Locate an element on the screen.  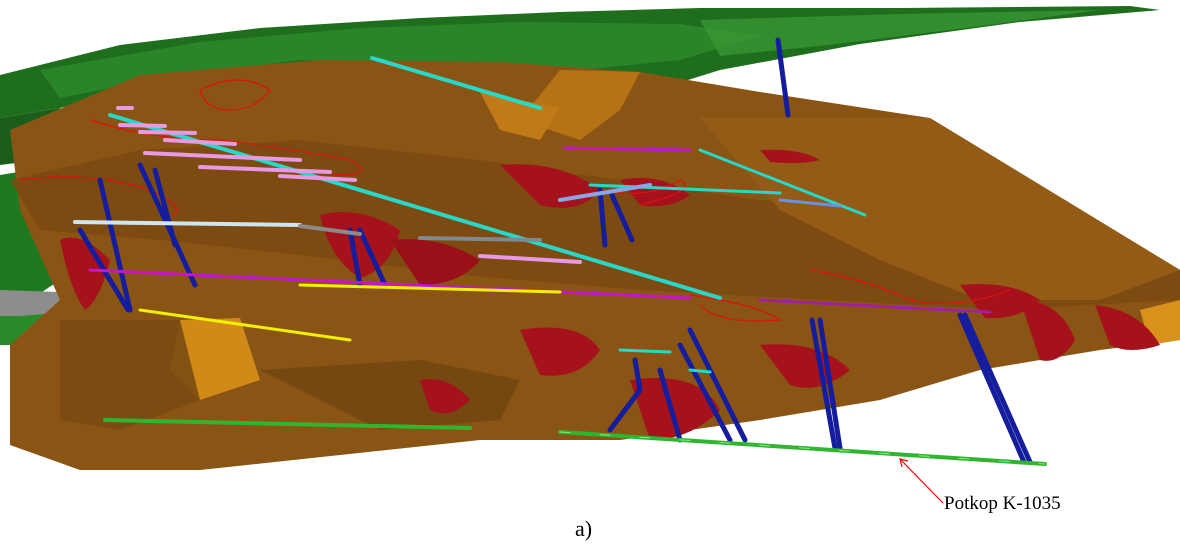
callout-arrow is located at coordinates (921, 481).